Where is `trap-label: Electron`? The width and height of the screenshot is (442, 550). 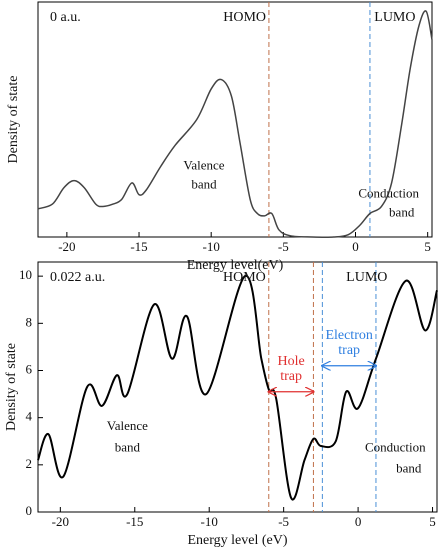
trap-label: Electron is located at coordinates (348, 335).